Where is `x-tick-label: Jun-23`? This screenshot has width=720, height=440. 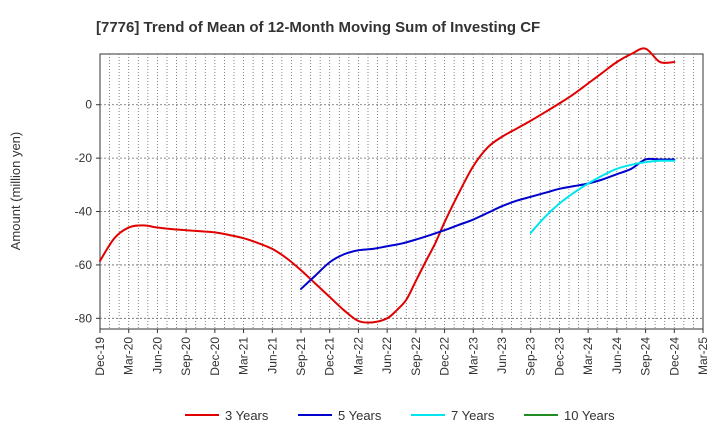
x-tick-label: Jun-23 is located at coordinates (502, 355).